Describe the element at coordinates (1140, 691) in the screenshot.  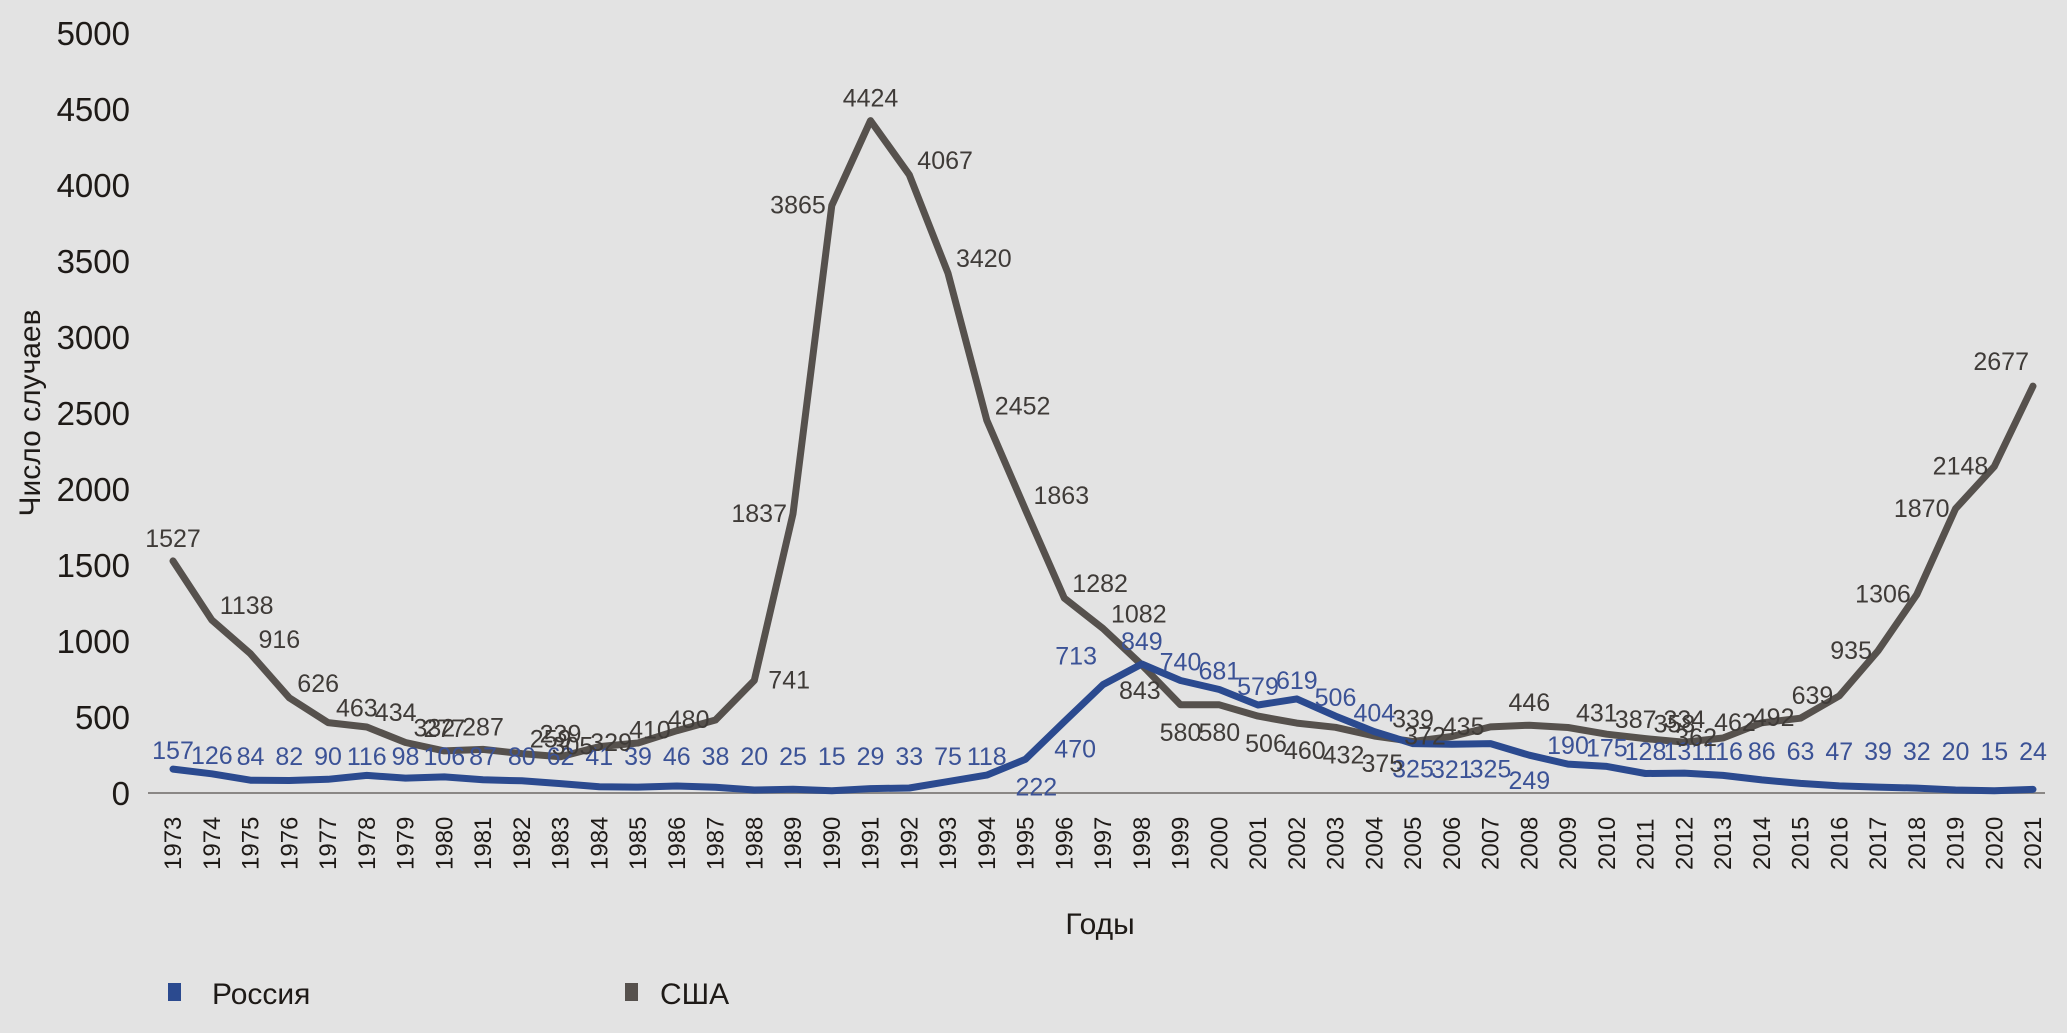
I see `data-label-usa: 843` at that location.